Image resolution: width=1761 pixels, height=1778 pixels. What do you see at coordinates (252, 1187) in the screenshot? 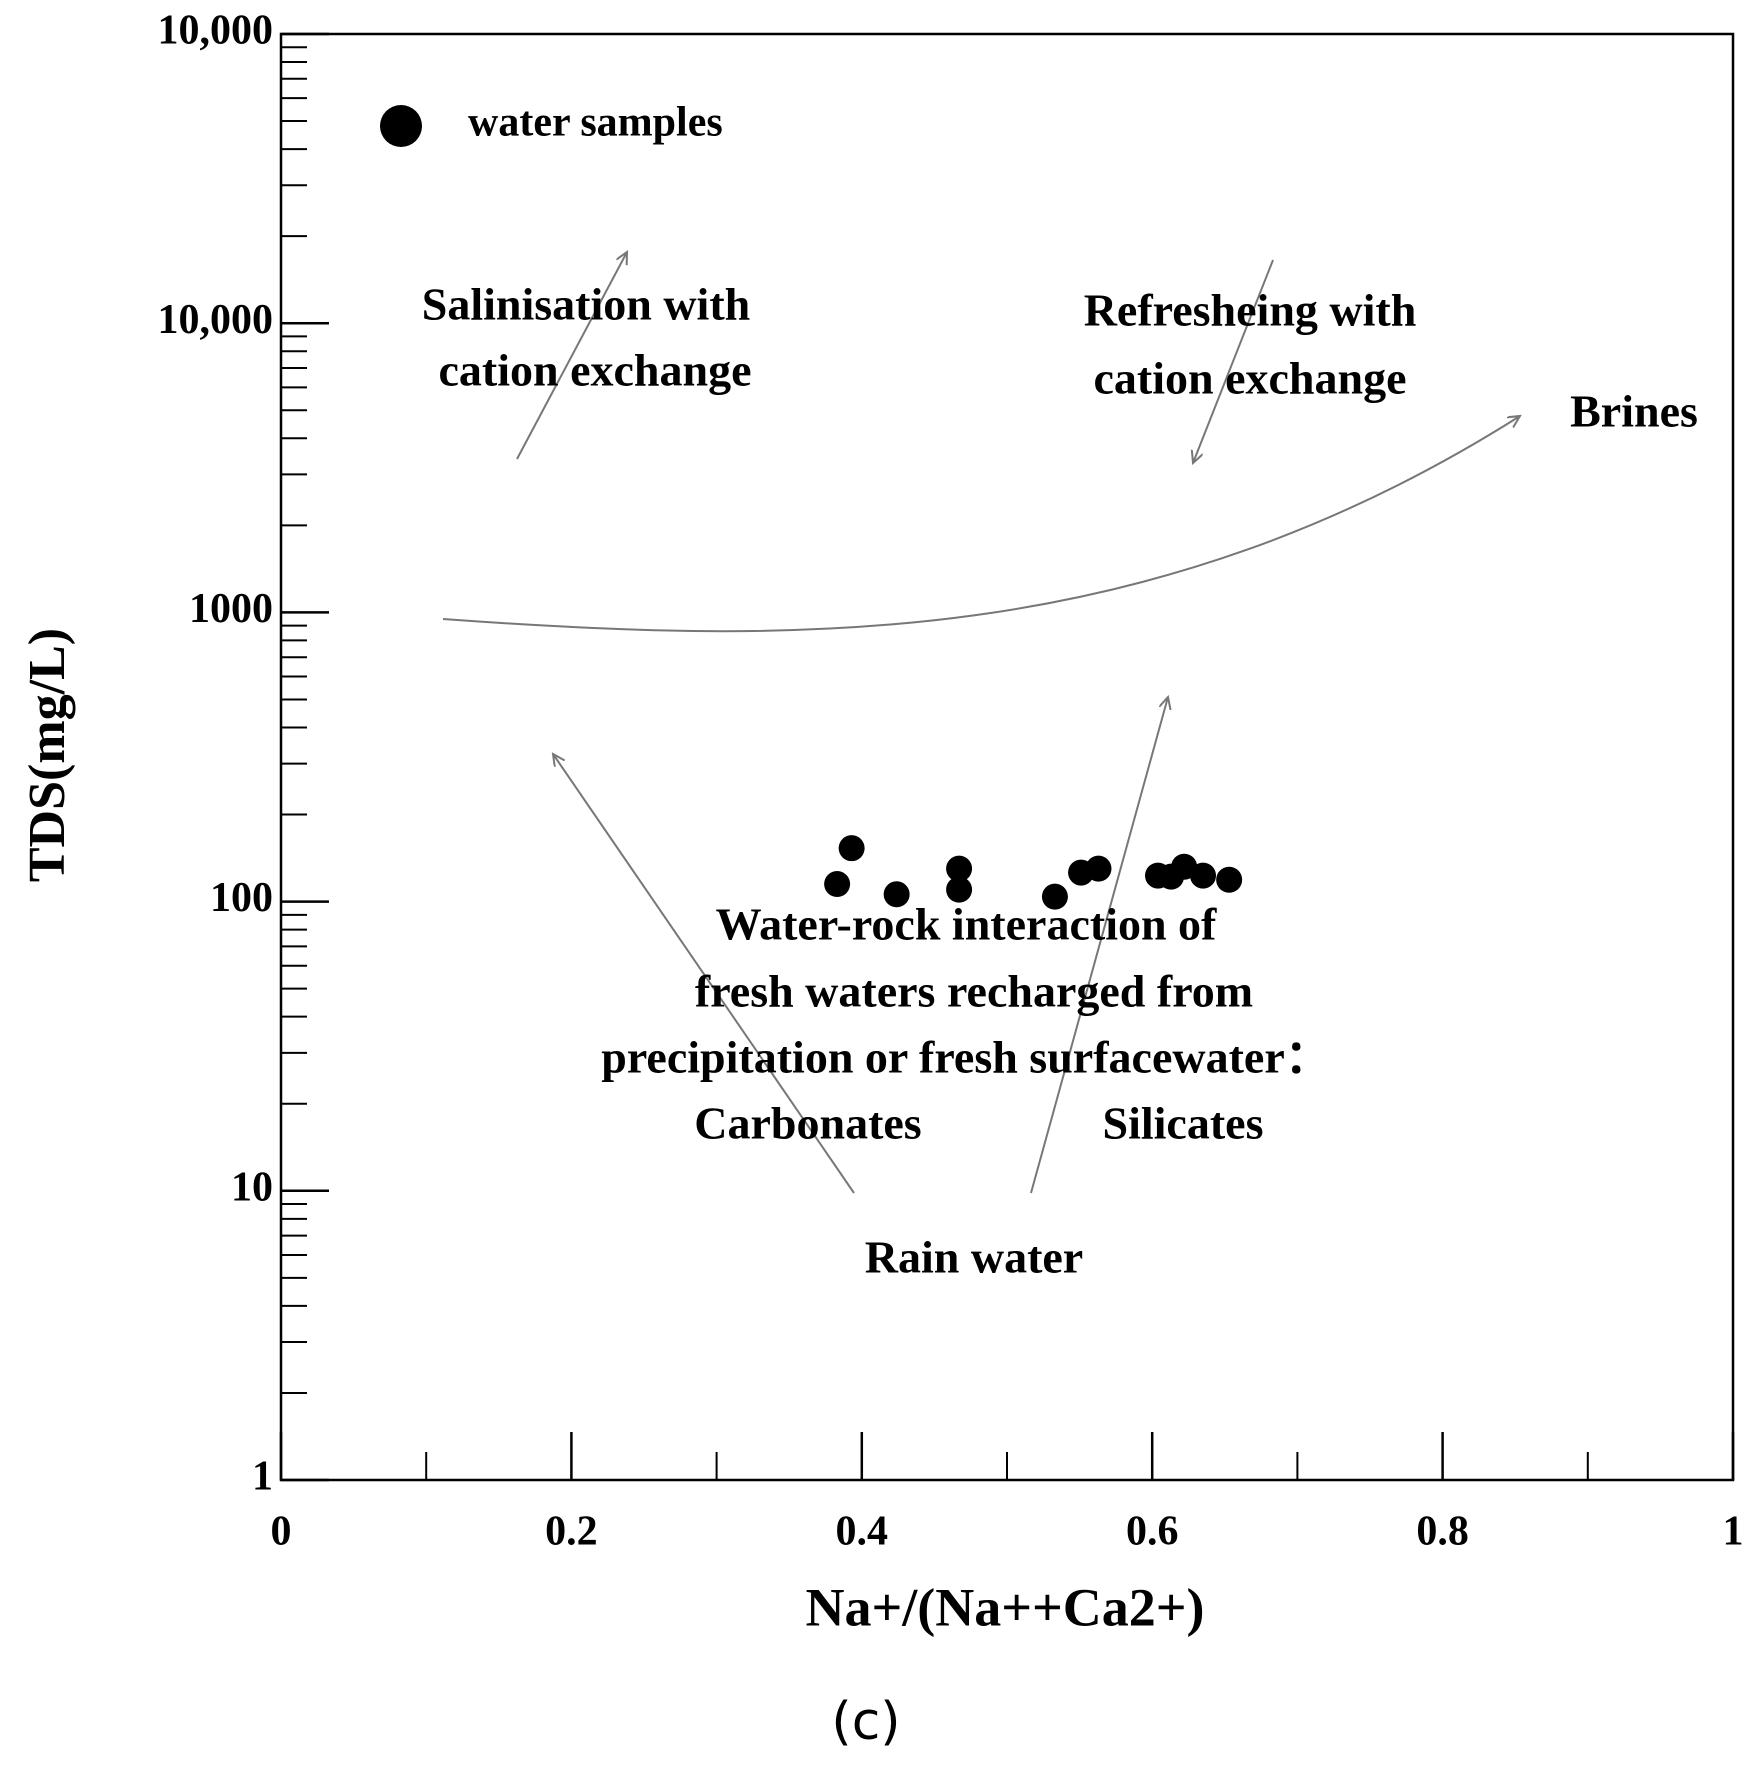
I see `y-tick-label: 10` at bounding box center [252, 1187].